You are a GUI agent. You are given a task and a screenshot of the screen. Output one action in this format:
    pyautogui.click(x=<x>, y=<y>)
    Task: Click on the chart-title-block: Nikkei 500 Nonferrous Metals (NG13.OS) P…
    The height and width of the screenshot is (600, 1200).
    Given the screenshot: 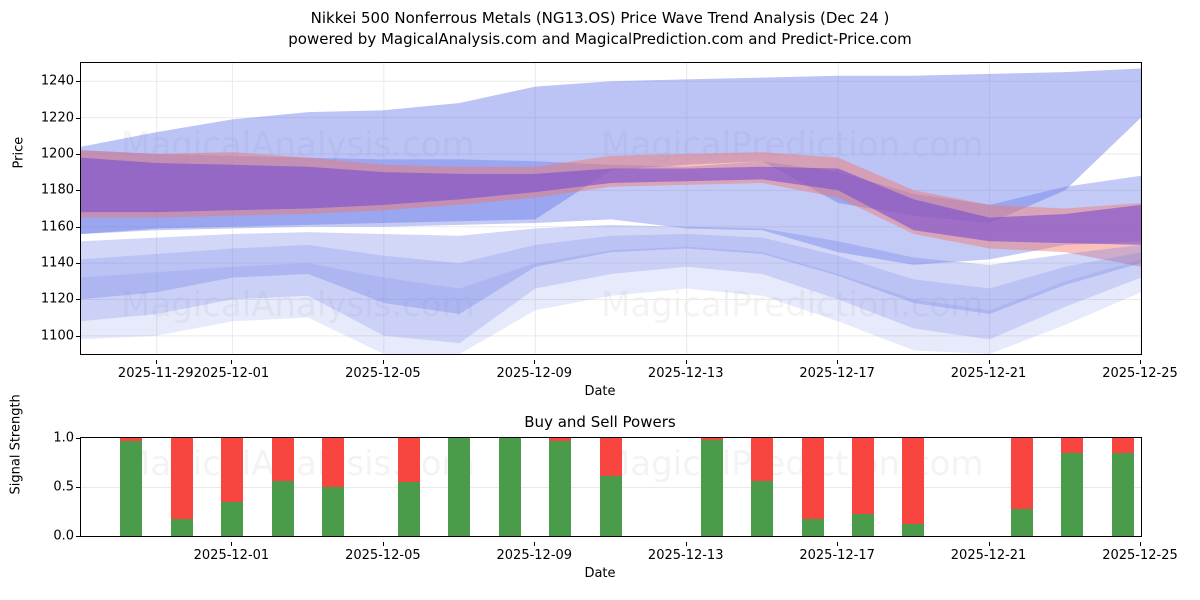 What is the action you would take?
    pyautogui.click(x=600, y=29)
    